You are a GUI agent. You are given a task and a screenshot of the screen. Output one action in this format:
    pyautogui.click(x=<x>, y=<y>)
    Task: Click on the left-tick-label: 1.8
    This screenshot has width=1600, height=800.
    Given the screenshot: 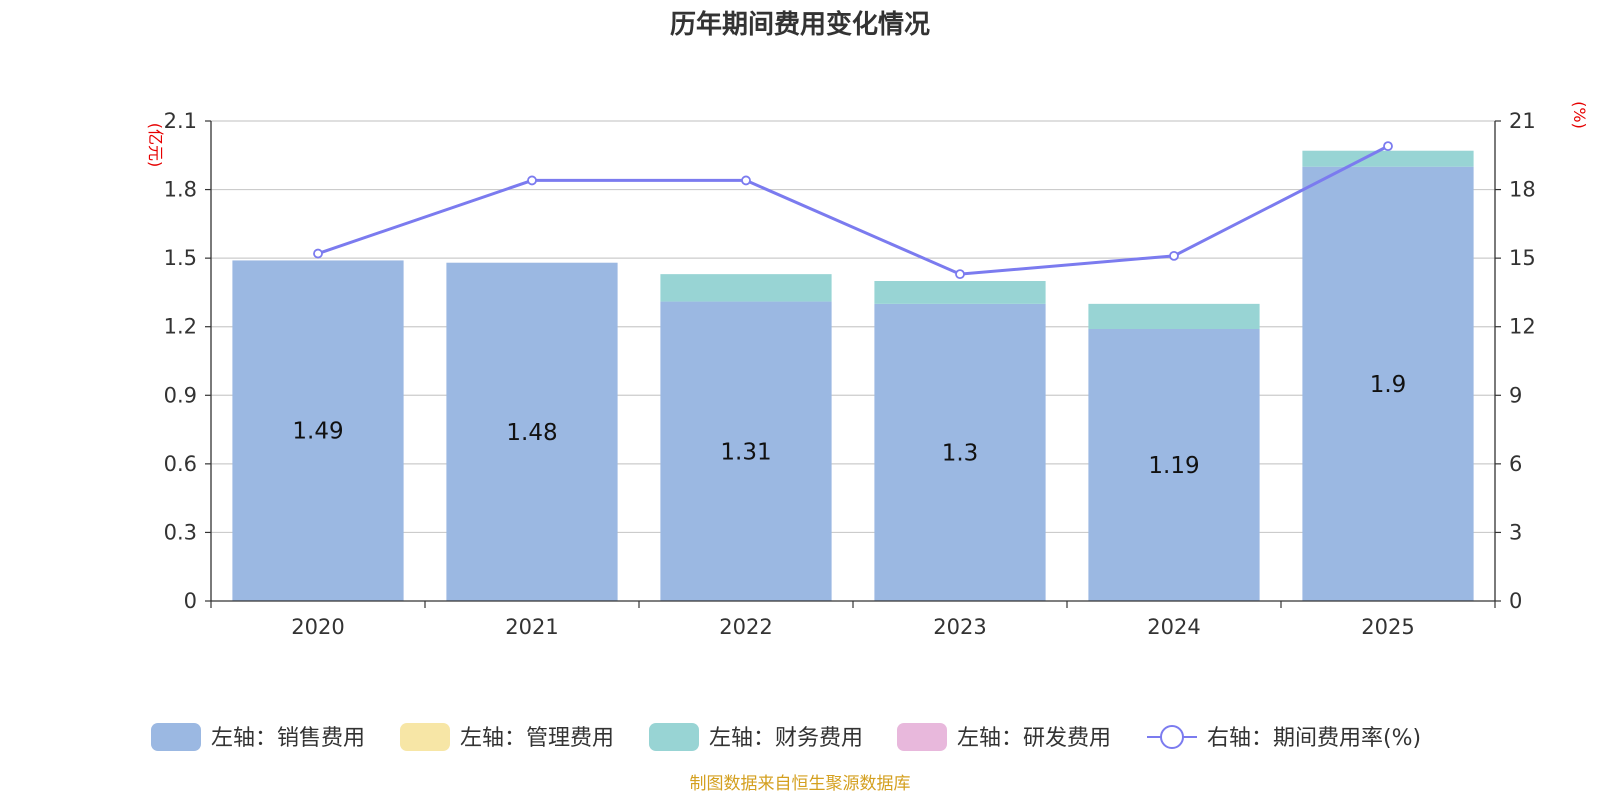 What is the action you would take?
    pyautogui.click(x=180, y=190)
    